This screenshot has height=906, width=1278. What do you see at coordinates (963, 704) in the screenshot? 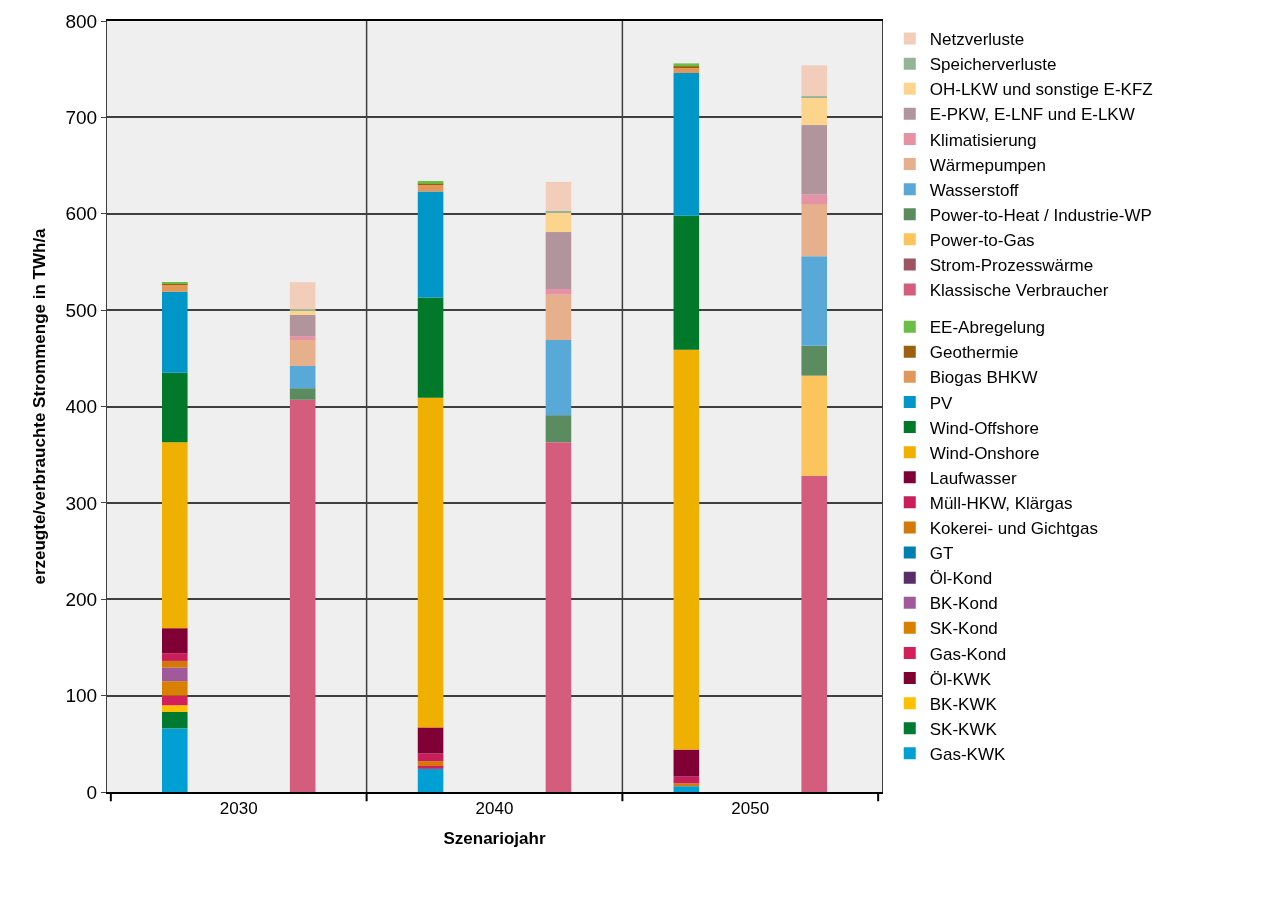
I see `legend-label: BK-KWK` at bounding box center [963, 704].